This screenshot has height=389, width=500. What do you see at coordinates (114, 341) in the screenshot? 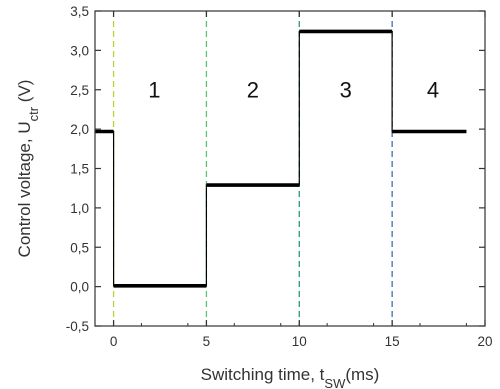
I see `x-tick-label: 0` at bounding box center [114, 341].